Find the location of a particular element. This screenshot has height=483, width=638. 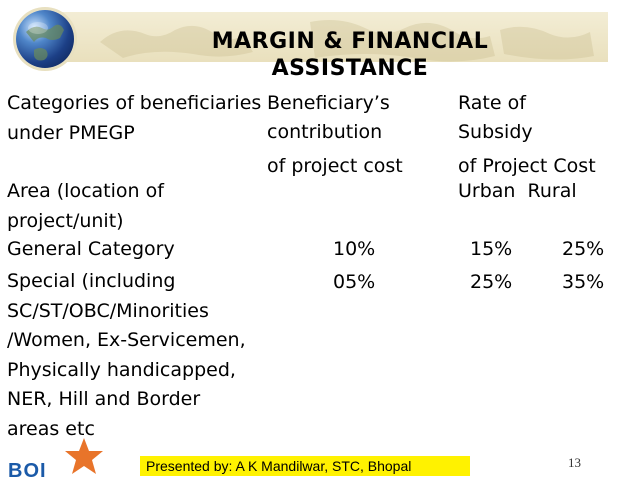

col2-header-line-3: of project cost is located at coordinates (335, 166).